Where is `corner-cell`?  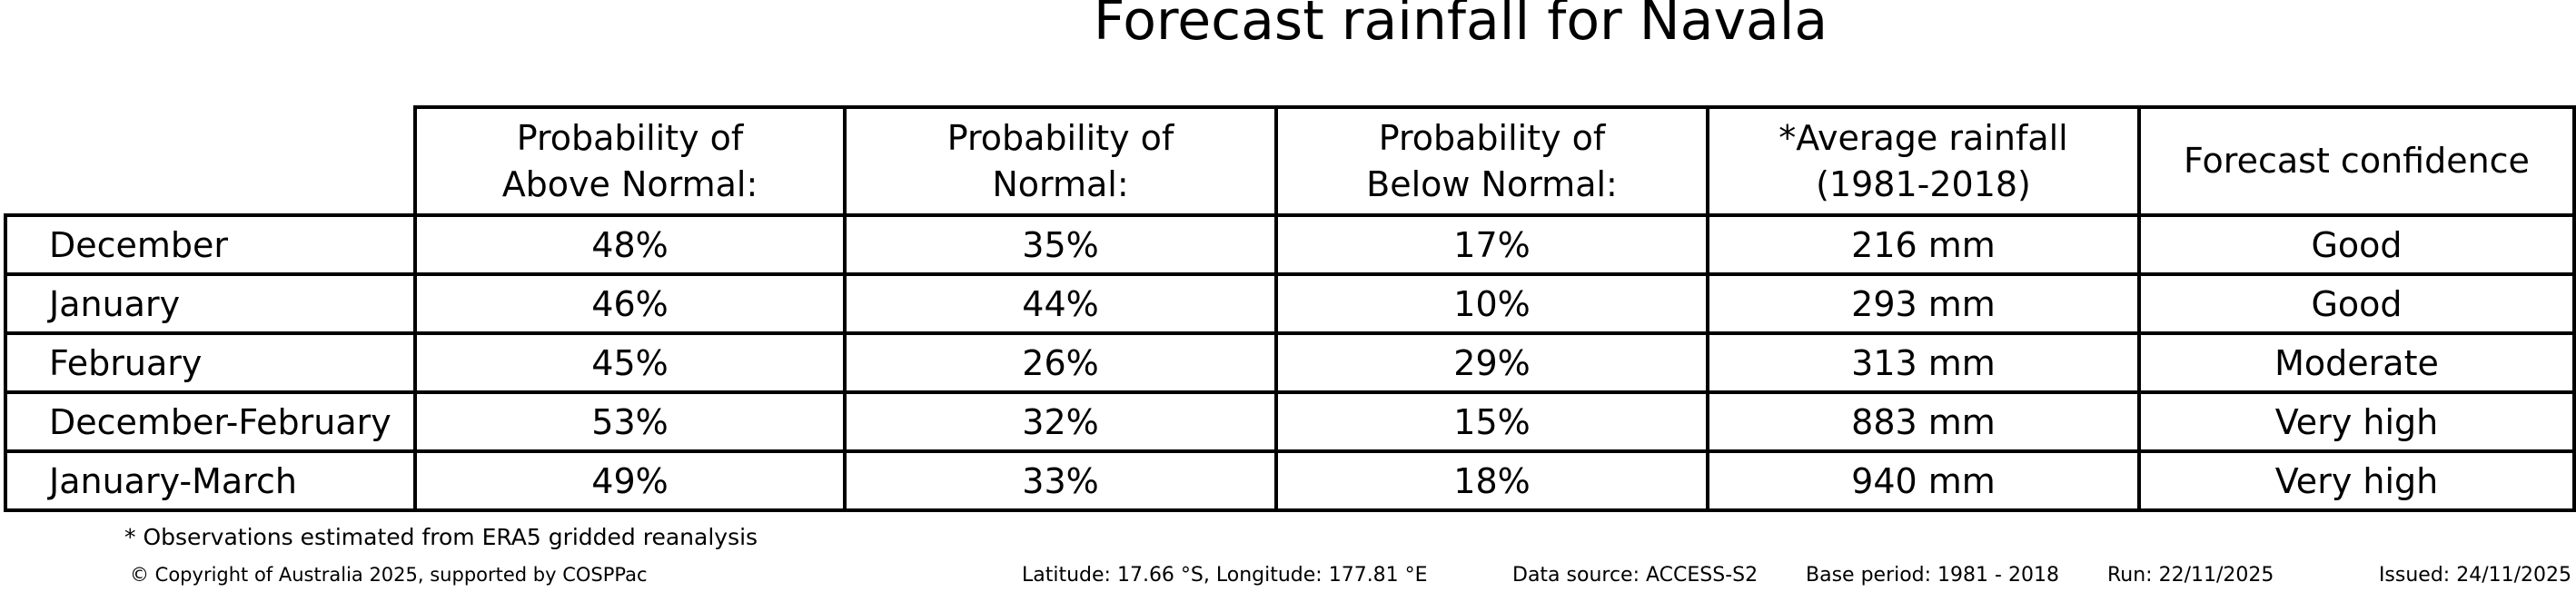 corner-cell is located at coordinates (210, 161).